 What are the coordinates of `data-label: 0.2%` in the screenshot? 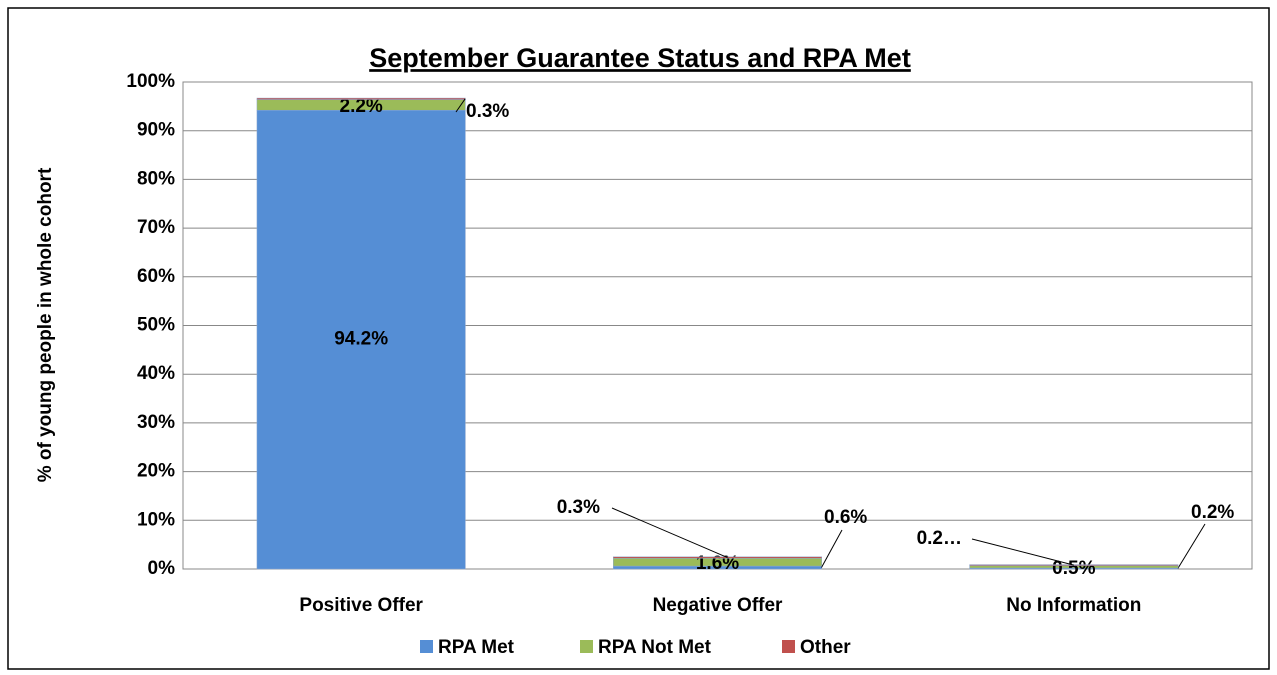 It's located at (1212, 512).